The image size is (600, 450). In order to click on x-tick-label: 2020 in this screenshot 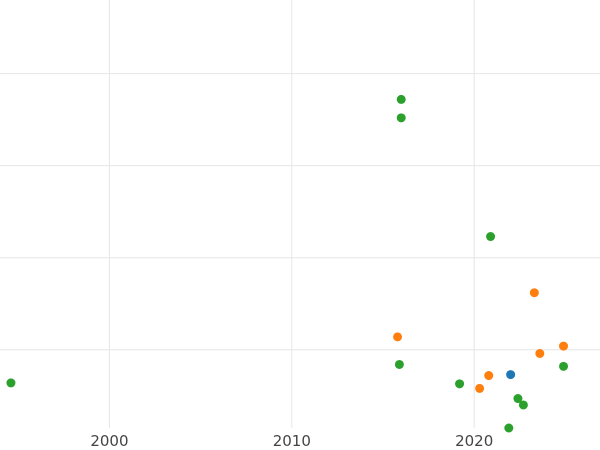, I will do `click(474, 441)`.